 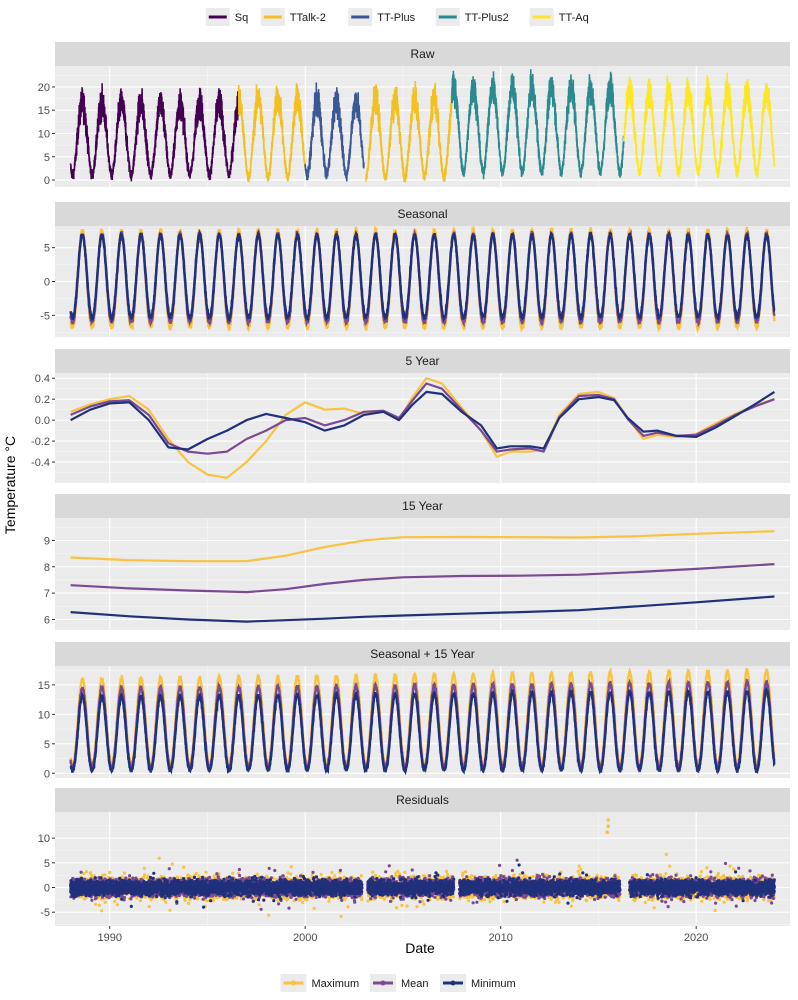 What do you see at coordinates (44, 715) in the screenshot?
I see `y-tick-label: 10` at bounding box center [44, 715].